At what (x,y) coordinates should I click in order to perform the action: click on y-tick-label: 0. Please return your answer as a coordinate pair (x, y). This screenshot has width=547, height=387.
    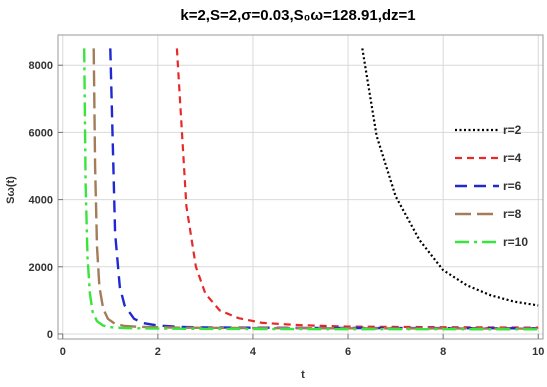
    Looking at the image, I should click on (50, 335).